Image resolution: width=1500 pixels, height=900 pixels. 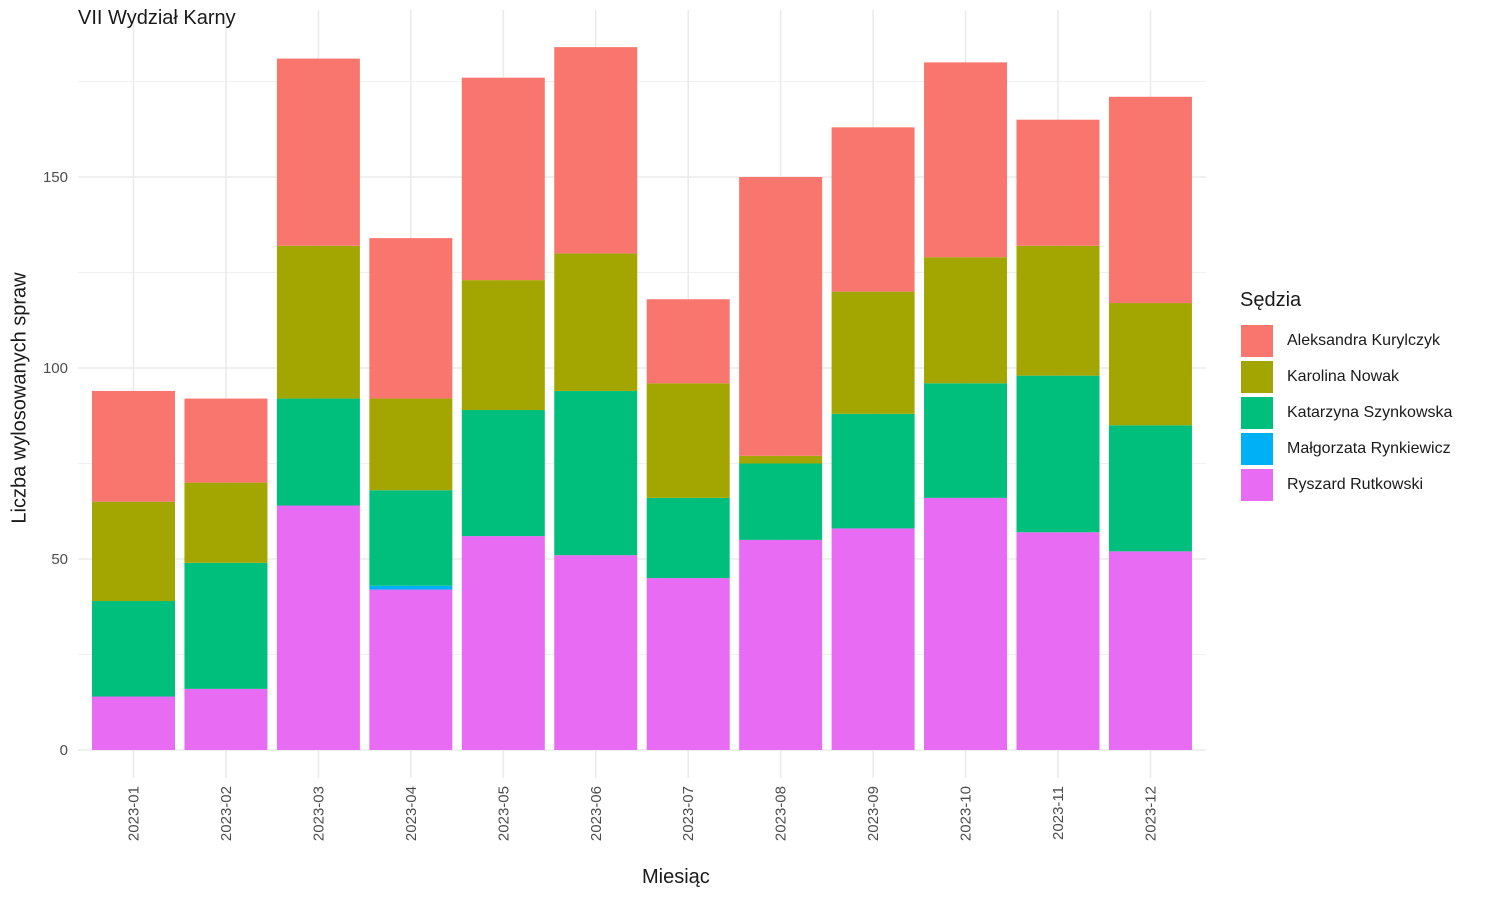 What do you see at coordinates (134, 813) in the screenshot?
I see `x-tick-label: 2023-01` at bounding box center [134, 813].